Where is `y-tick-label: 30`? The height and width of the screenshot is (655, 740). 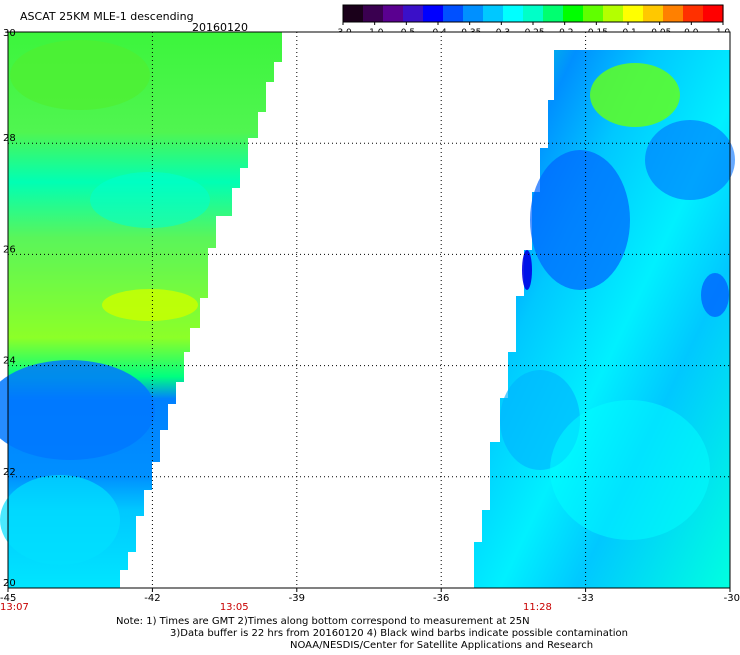
y-tick-label: 30 is located at coordinates (9, 33).